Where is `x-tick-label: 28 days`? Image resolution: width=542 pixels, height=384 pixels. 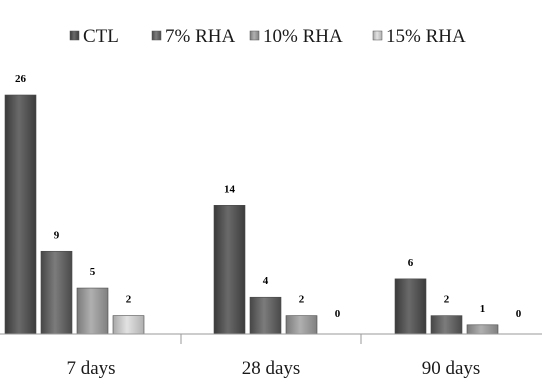 x-tick-label: 28 days is located at coordinates (271, 368).